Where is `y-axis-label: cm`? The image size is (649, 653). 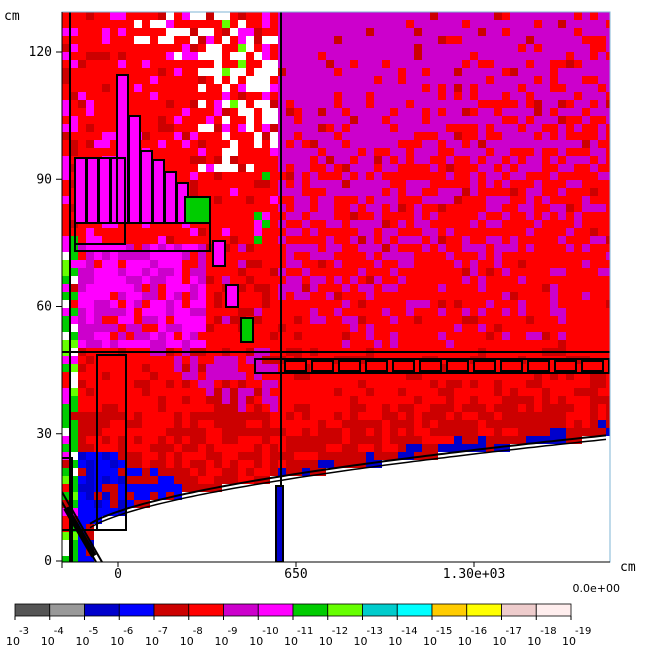
y-axis-label: cm is located at coordinates (12, 16).